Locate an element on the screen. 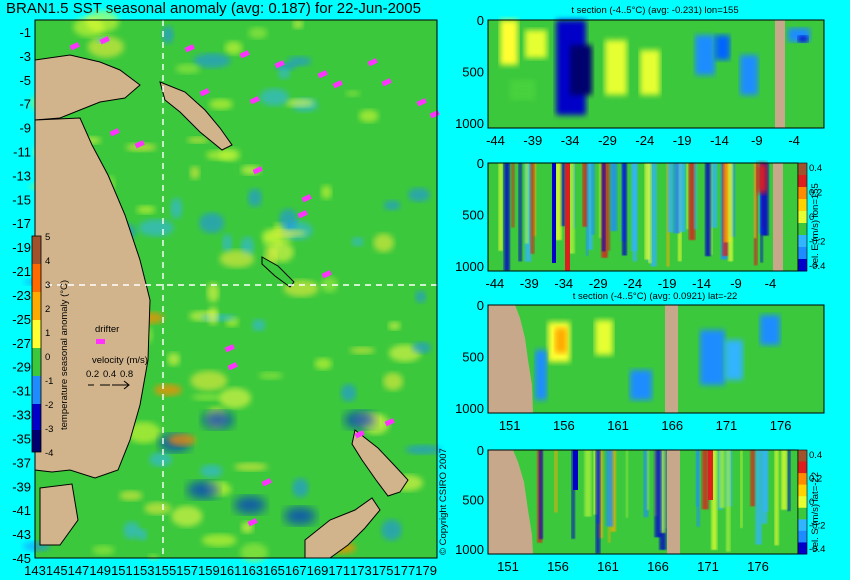 This screenshot has width=850, height=580. panel2-land-gap is located at coordinates (778, 217).